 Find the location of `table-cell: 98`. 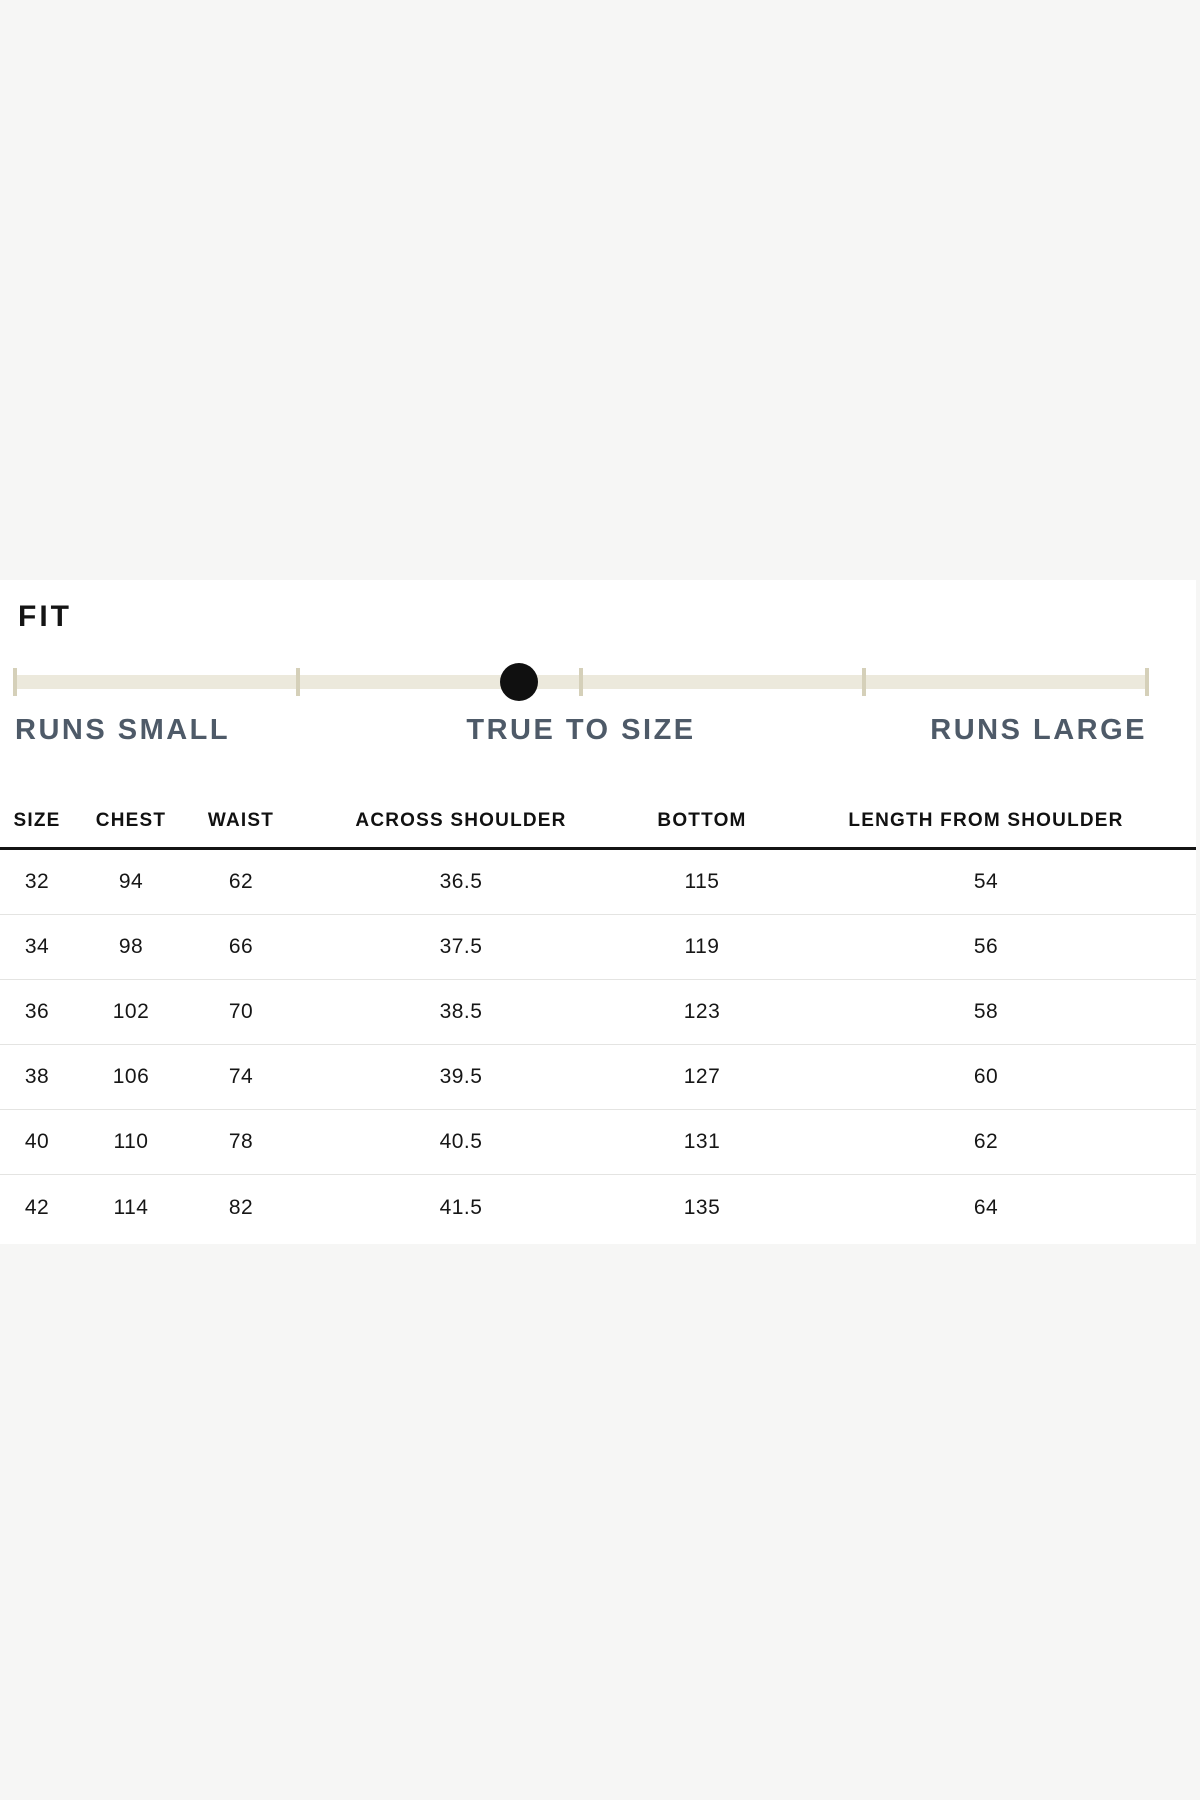

table-cell: 98 is located at coordinates (131, 946).